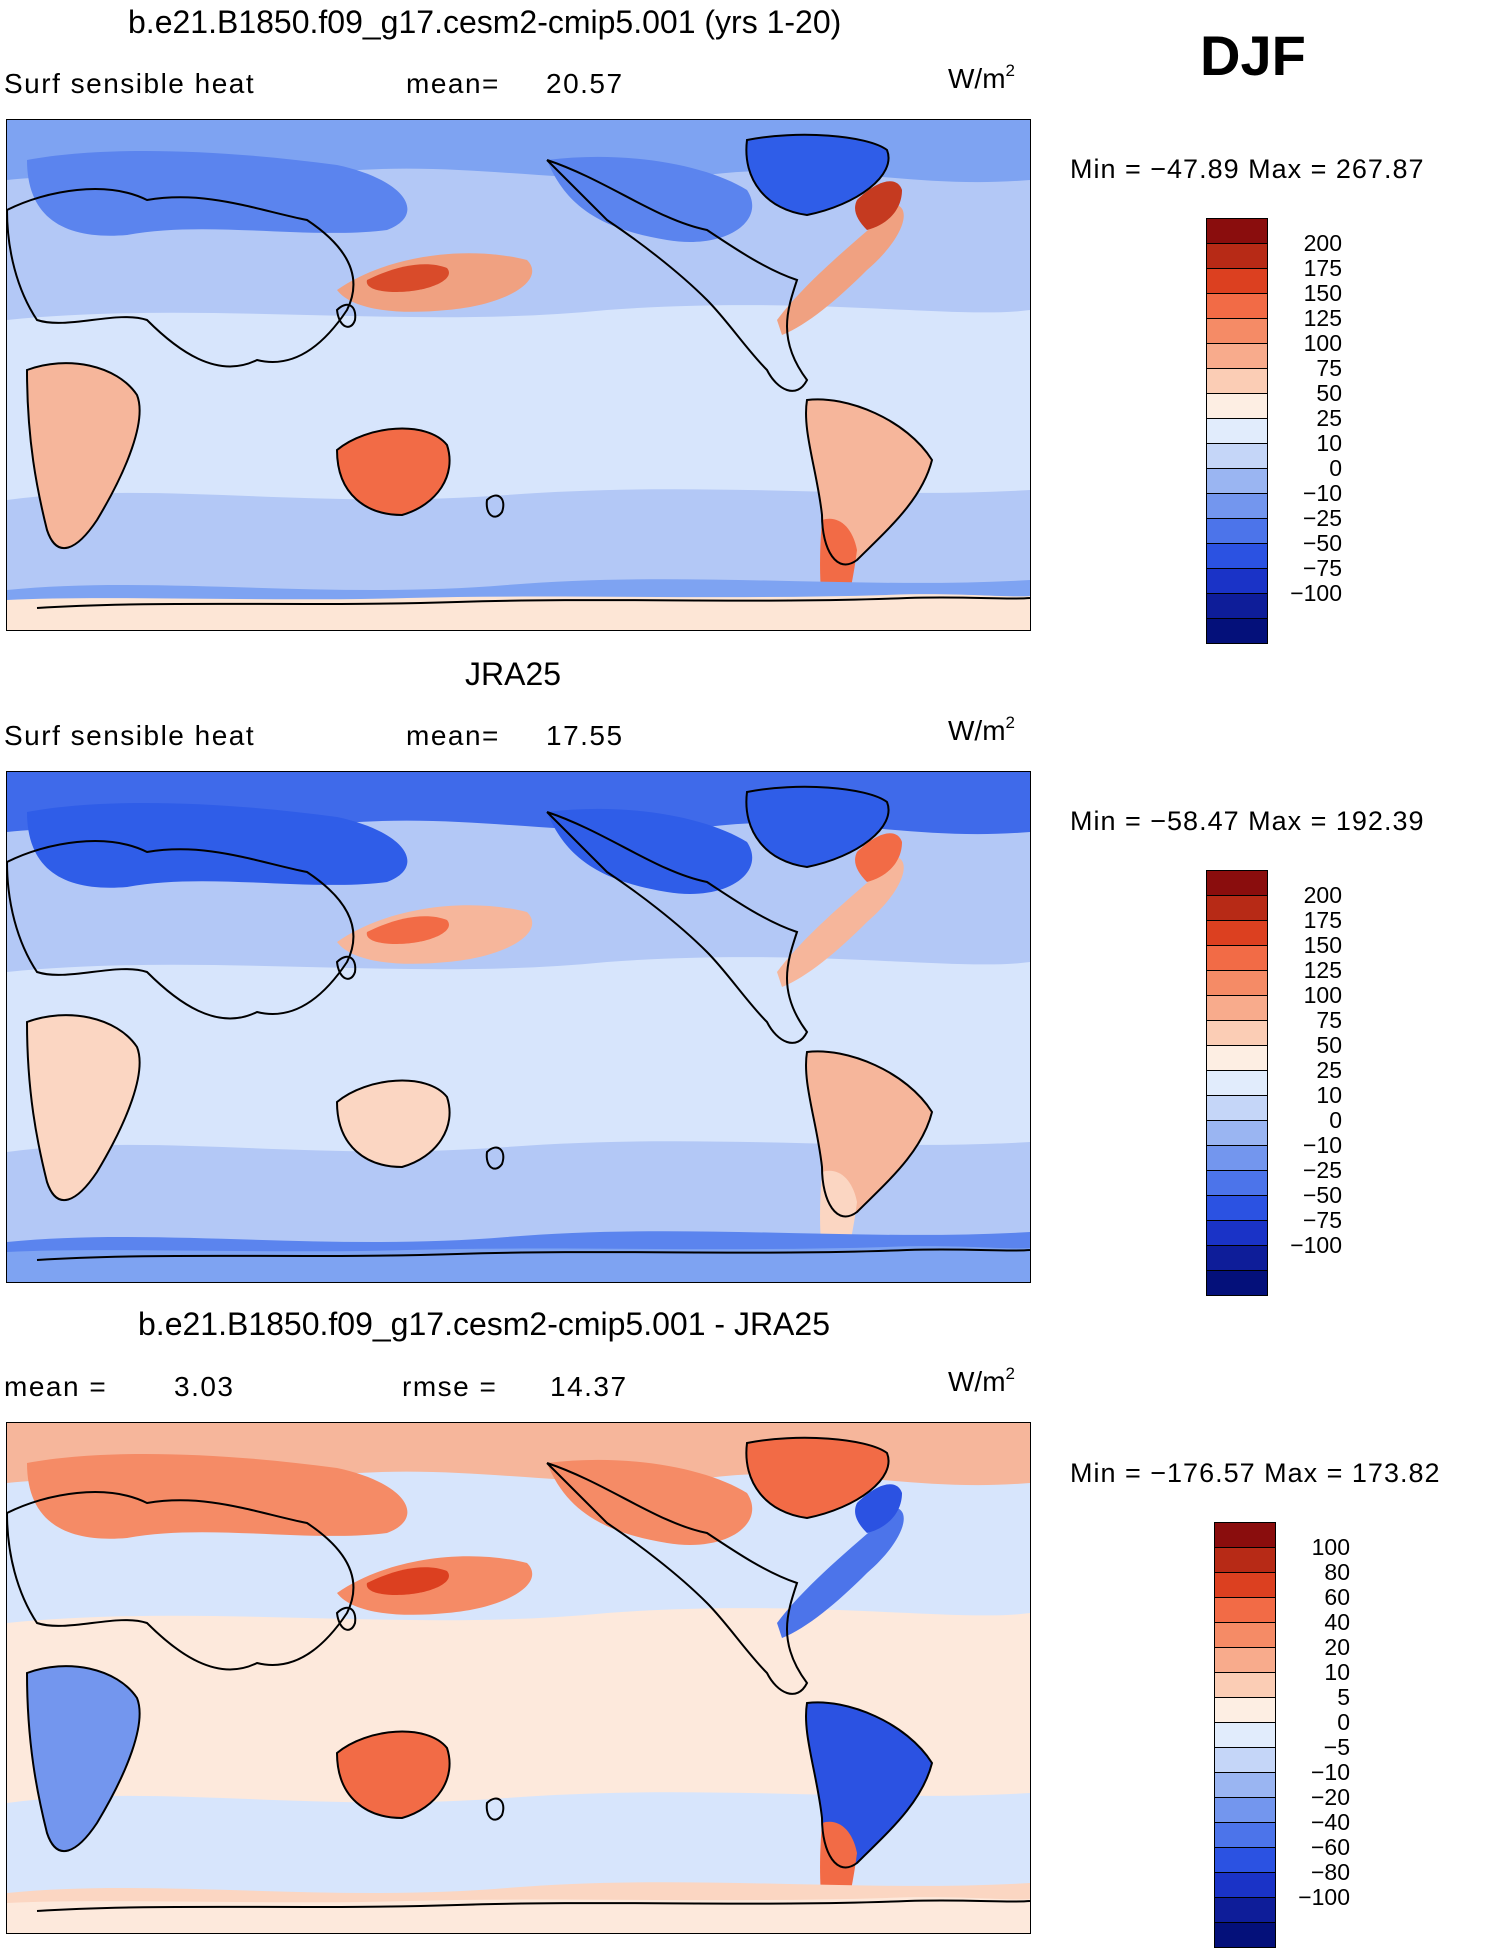 This screenshot has height=1948, width=1500. Describe the element at coordinates (1330, 1822) in the screenshot. I see `colorbar-tick-label: −40` at that location.